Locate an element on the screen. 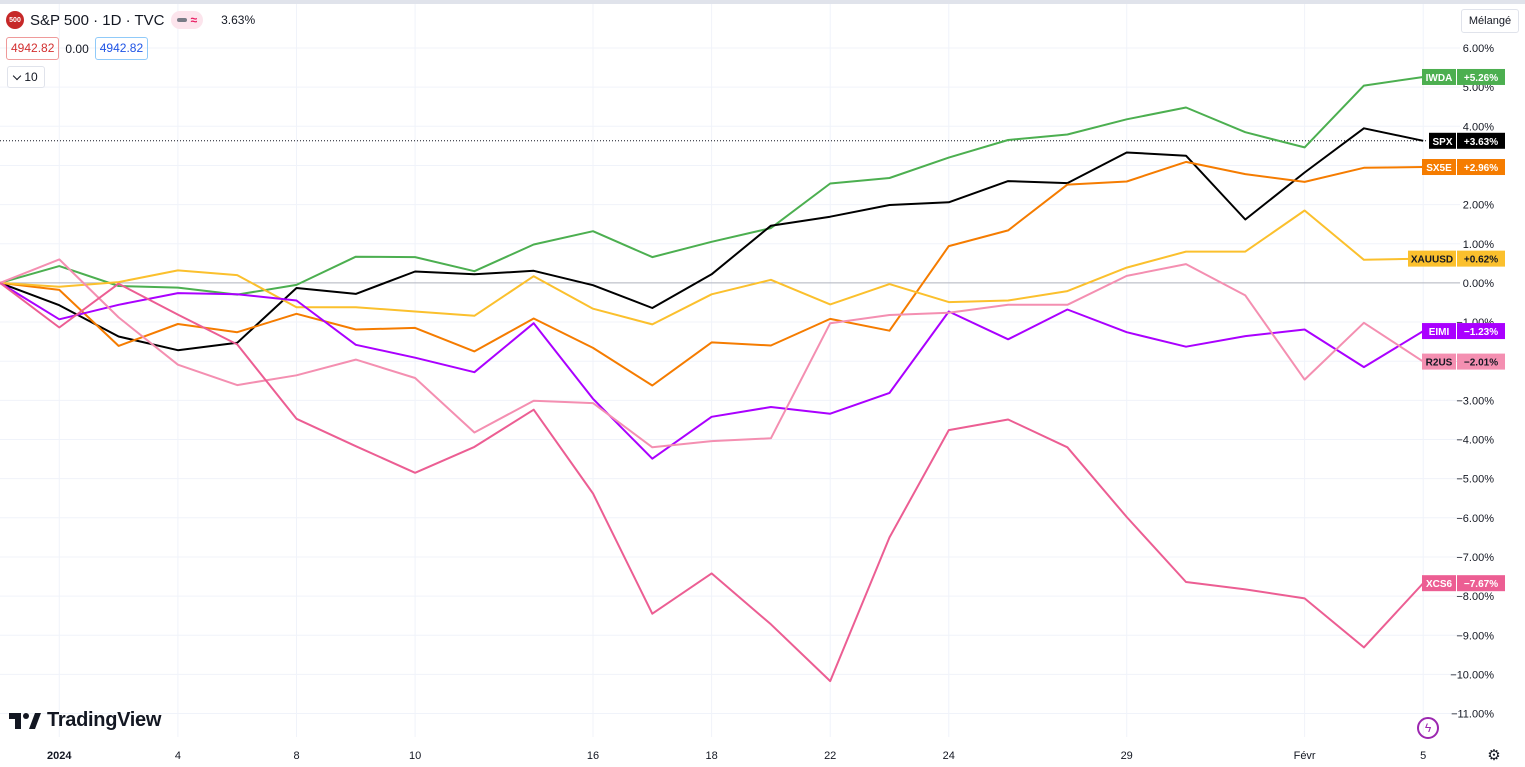 The height and width of the screenshot is (767, 1525). y-tick-label: −4.00% is located at coordinates (1475, 441).